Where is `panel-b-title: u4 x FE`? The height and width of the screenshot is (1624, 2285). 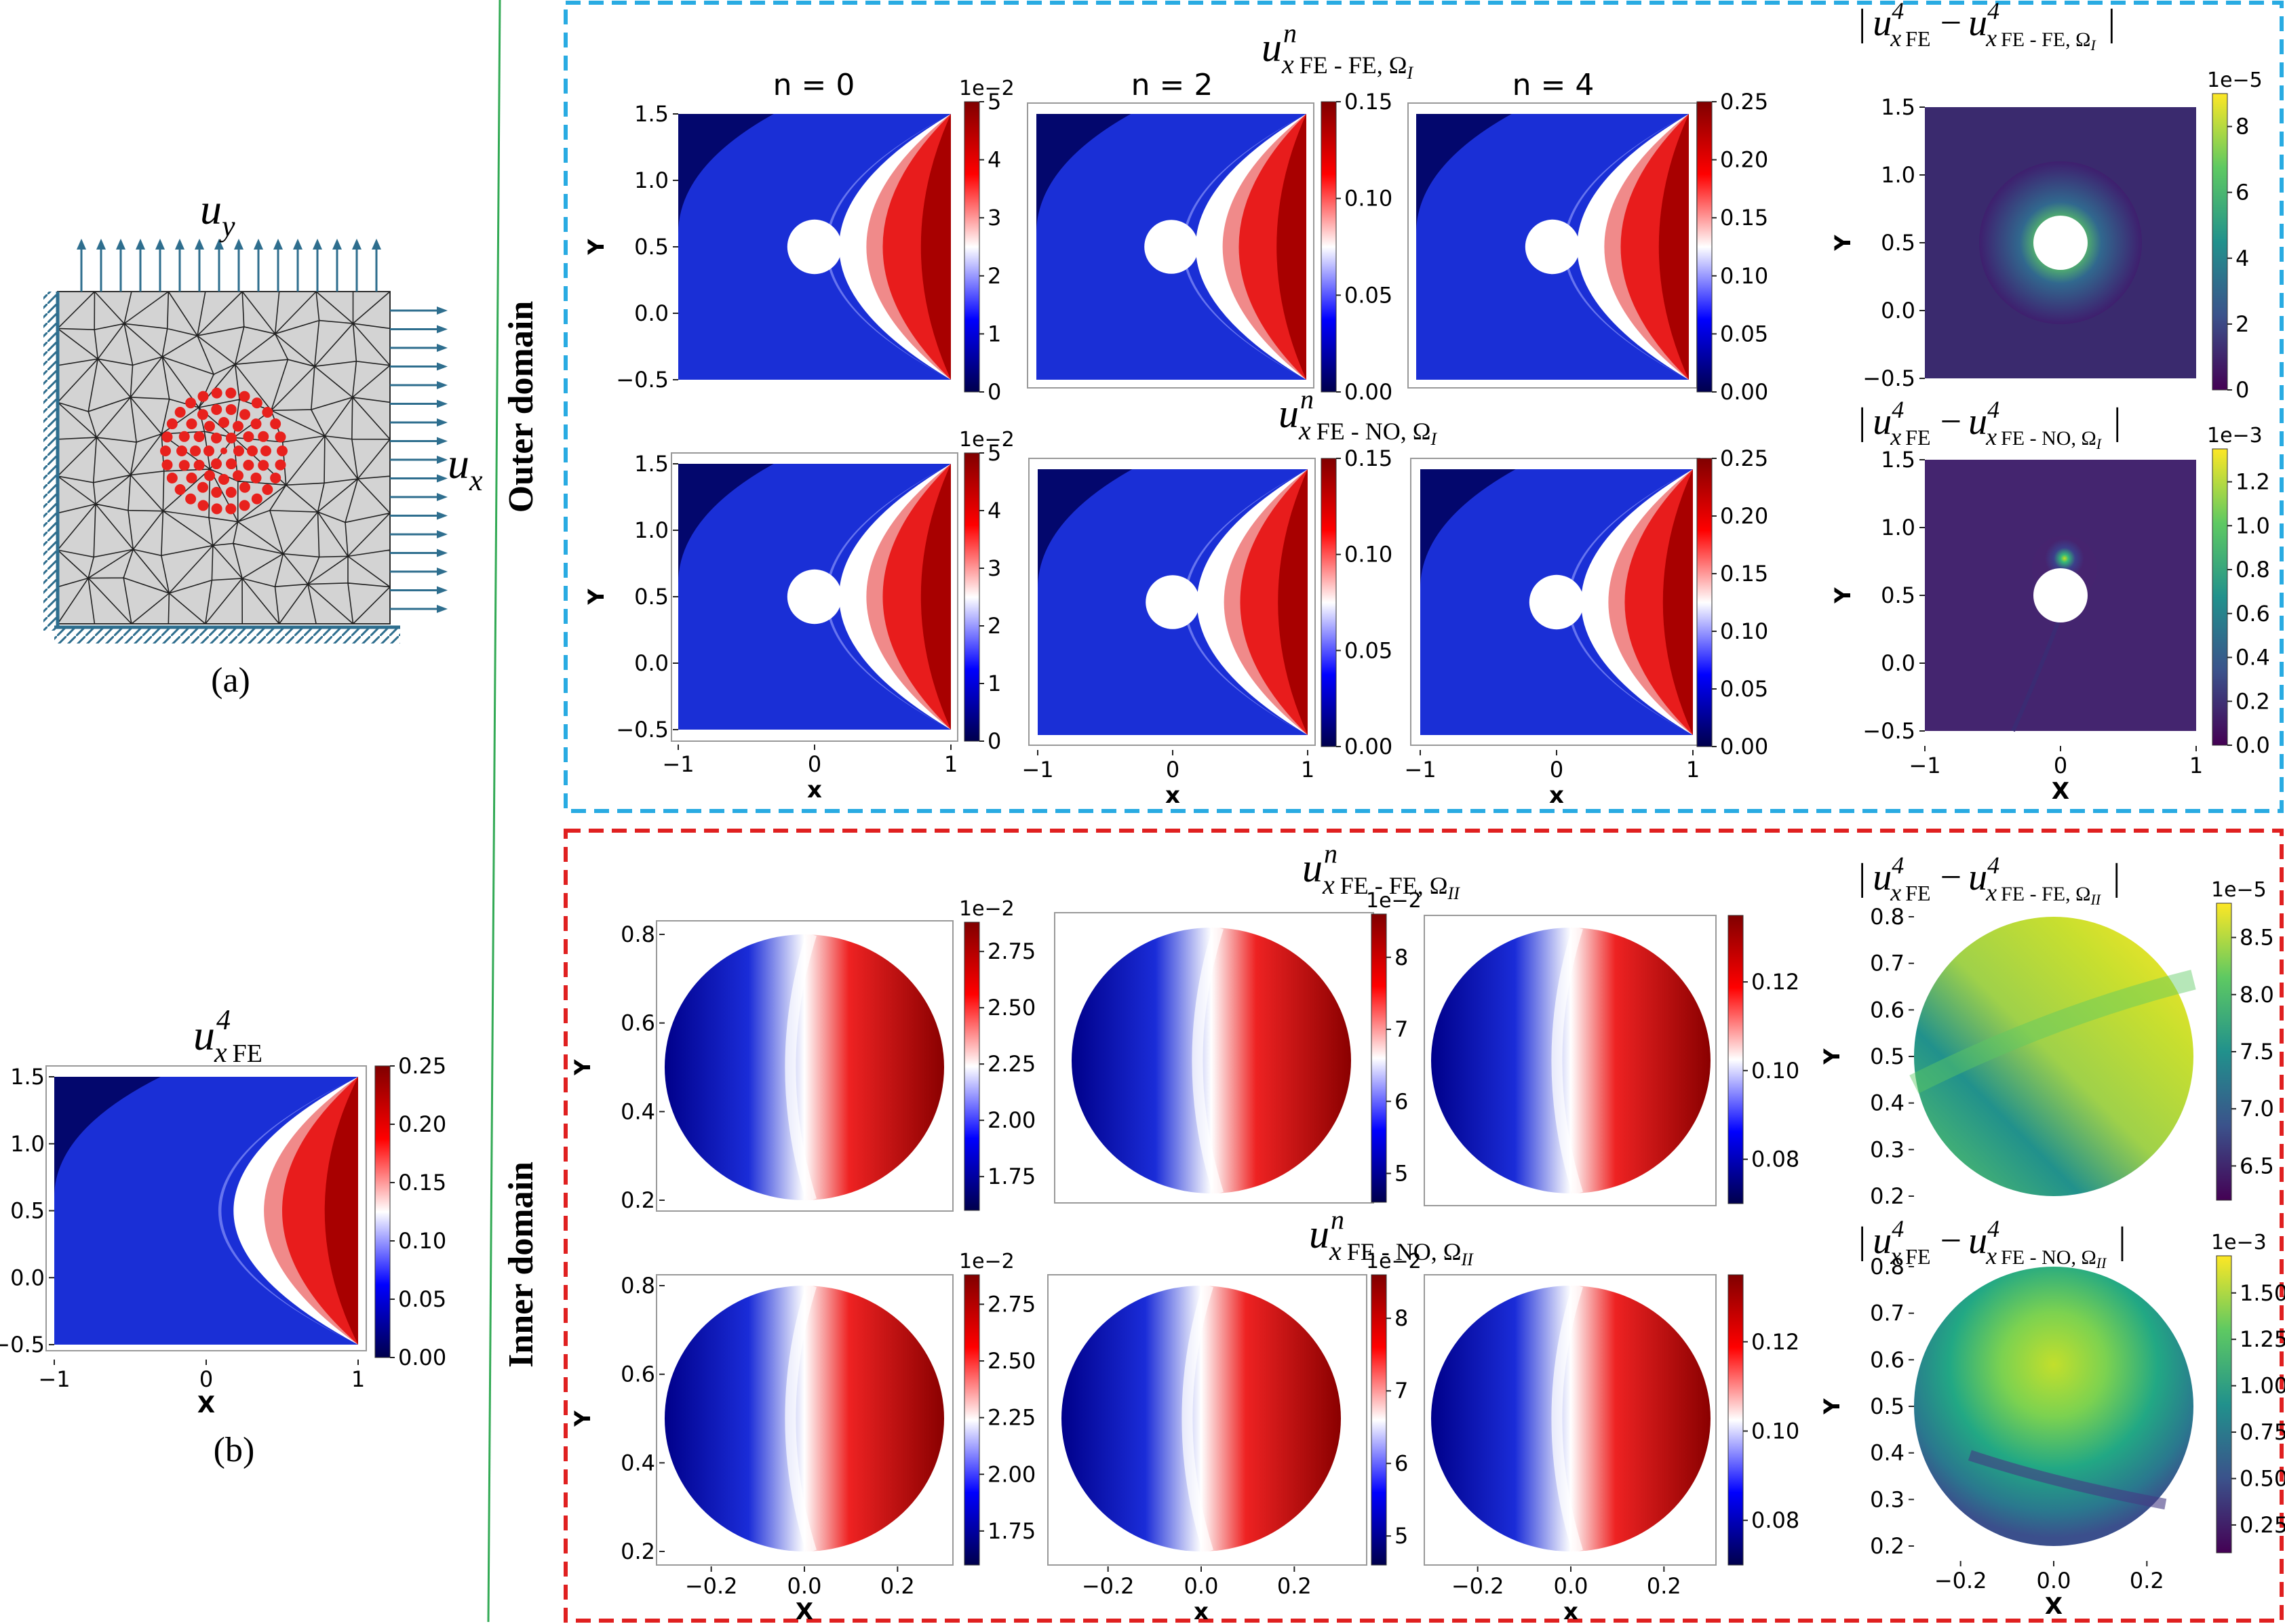
panel-b-title: u4 x FE is located at coordinates (227, 1037).